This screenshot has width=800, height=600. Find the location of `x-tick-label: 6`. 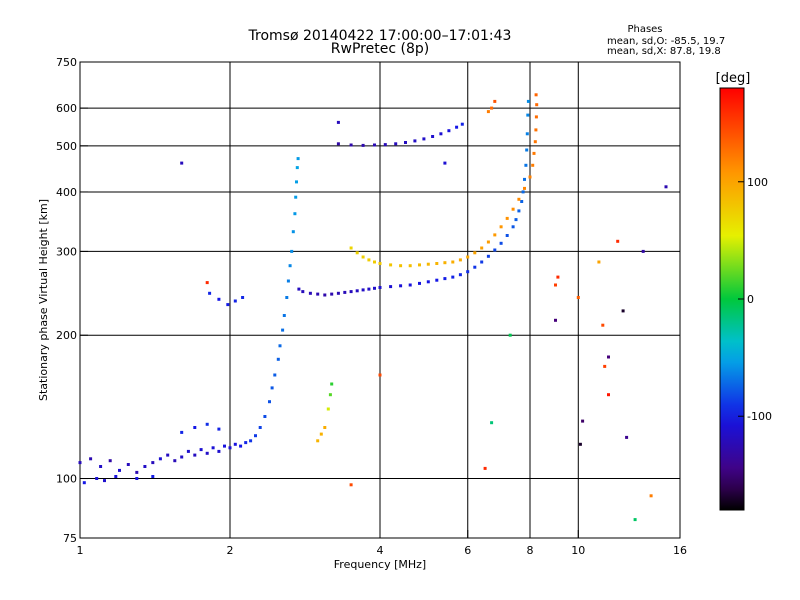

x-tick-label: 6 is located at coordinates (467, 550).